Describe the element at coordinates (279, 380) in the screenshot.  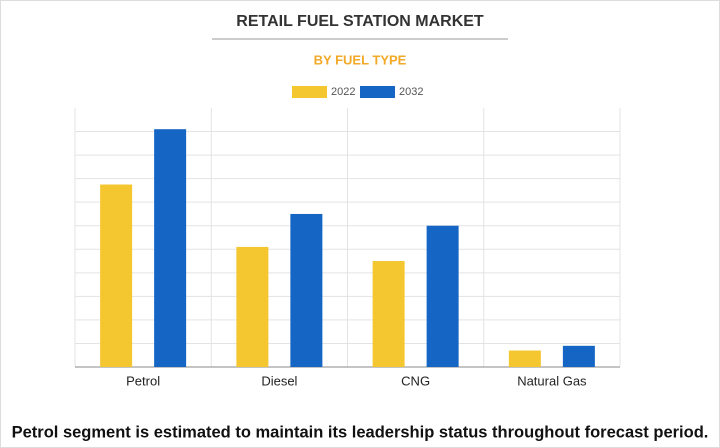
I see `x-tick-label: Diesel` at that location.